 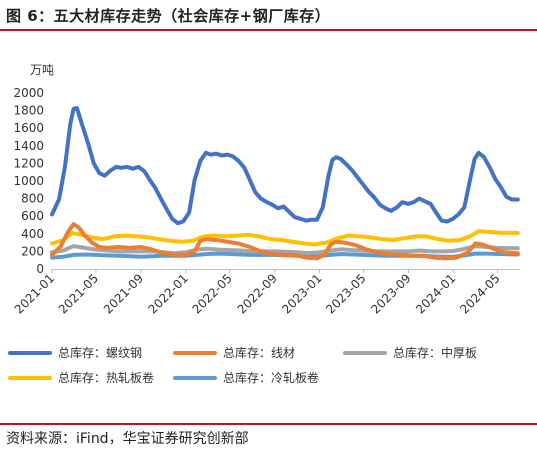 What do you see at coordinates (127, 439) in the screenshot?
I see `source-note: 资料来源：iFind，华宝证券研究创新部` at bounding box center [127, 439].